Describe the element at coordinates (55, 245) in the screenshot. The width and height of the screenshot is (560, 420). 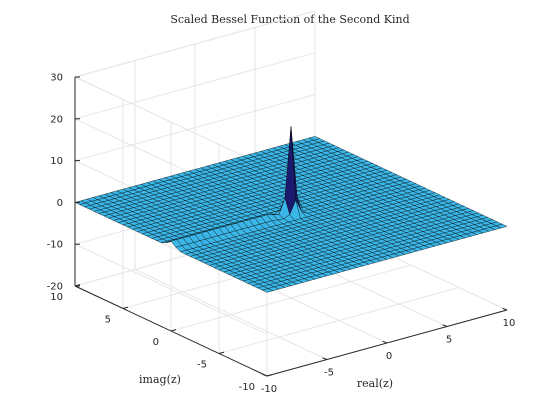
I see `z-tick-label: -10` at that location.